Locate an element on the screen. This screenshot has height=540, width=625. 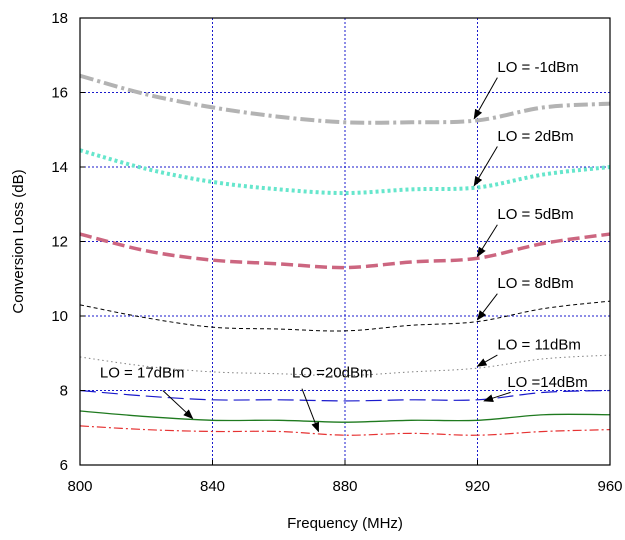
y-tick-label: 18 is located at coordinates (59, 18).